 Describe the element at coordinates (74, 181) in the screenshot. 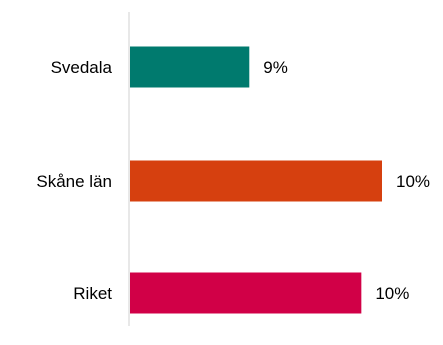

I see `category-label: Skåne län` at that location.